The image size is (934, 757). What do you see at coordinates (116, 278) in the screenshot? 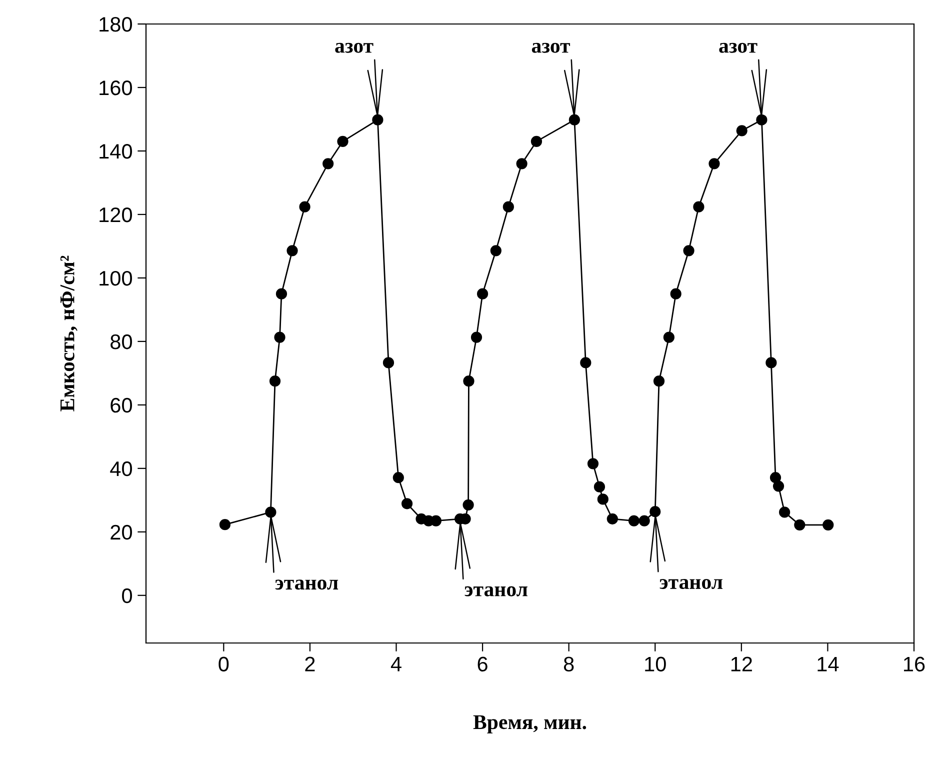
I see `y-tick-label: 100` at bounding box center [116, 278].